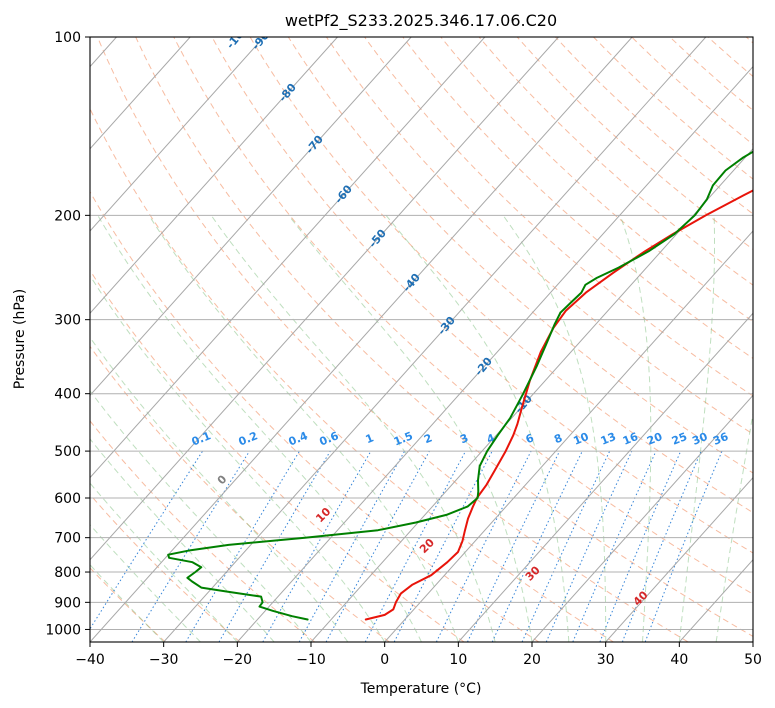  Describe the element at coordinates (238, 660) in the screenshot. I see `x-tick-label: −20` at that location.